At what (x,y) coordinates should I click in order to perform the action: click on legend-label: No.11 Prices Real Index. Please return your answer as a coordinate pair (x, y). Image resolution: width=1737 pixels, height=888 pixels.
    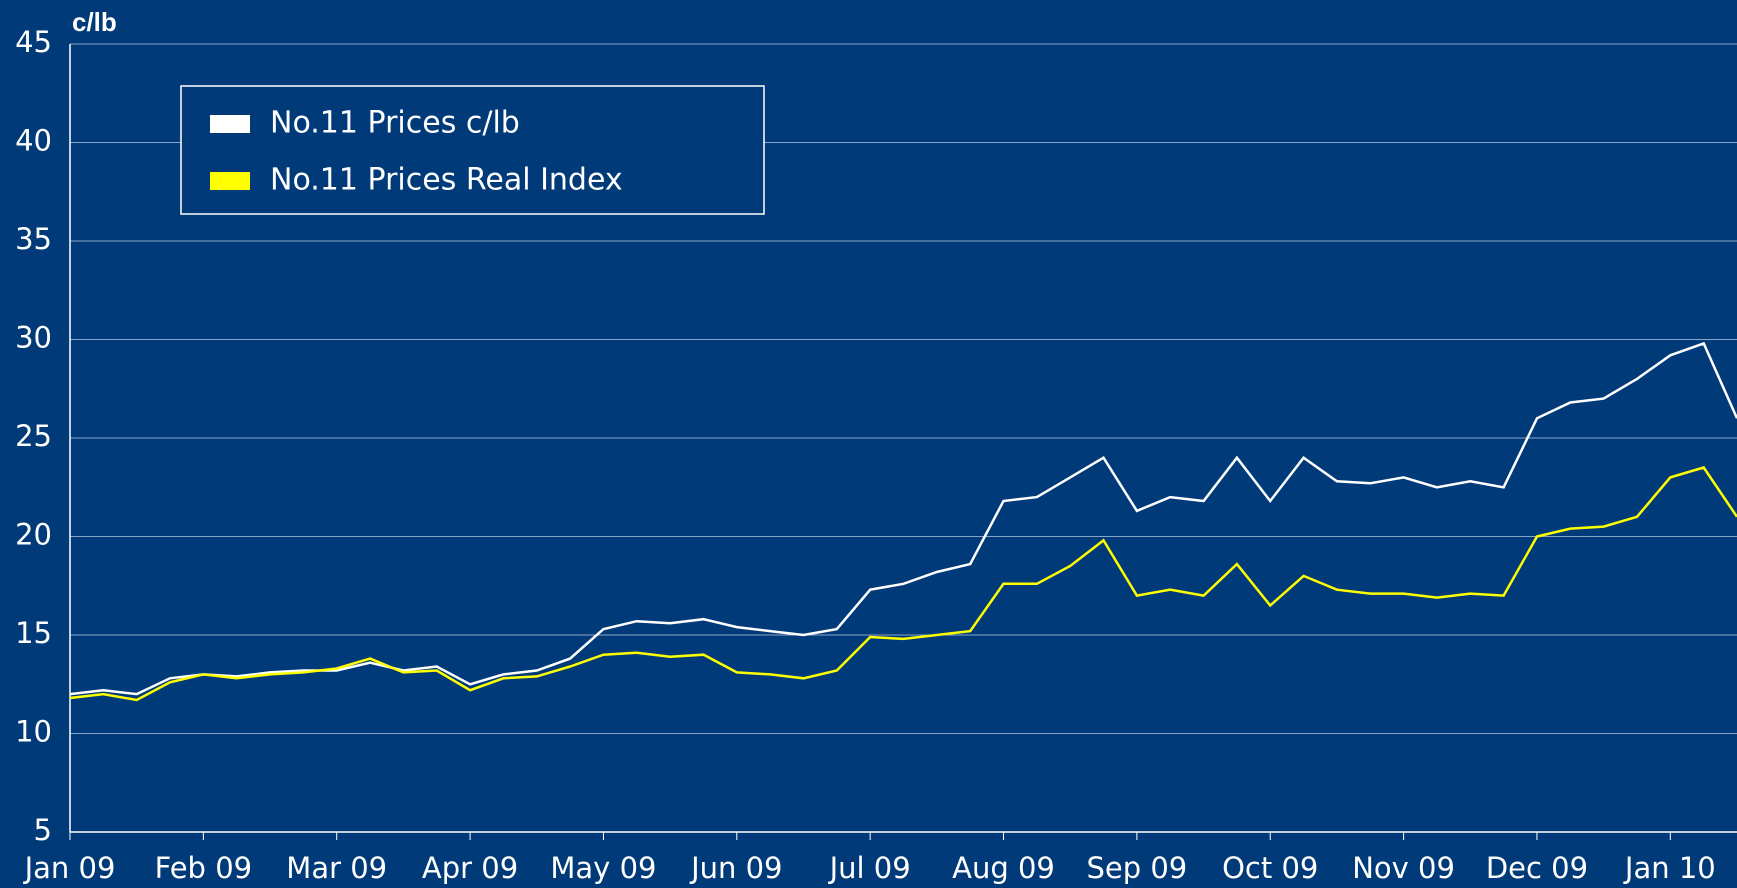
    Looking at the image, I should click on (446, 180).